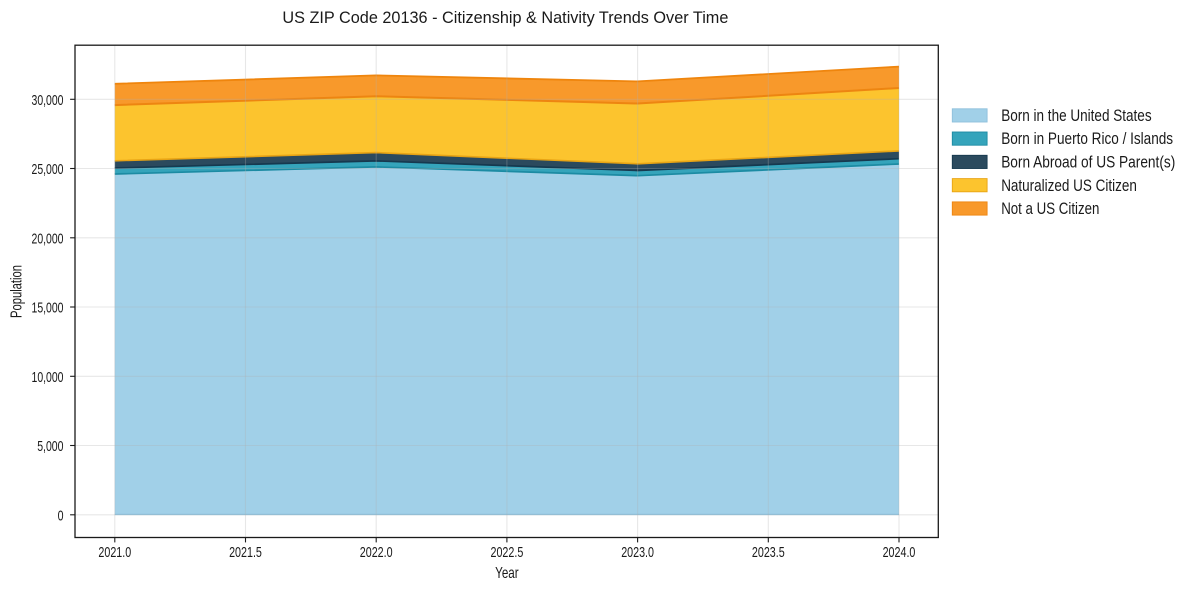  I want to click on svg-text: 2021.0, so click(114, 552).